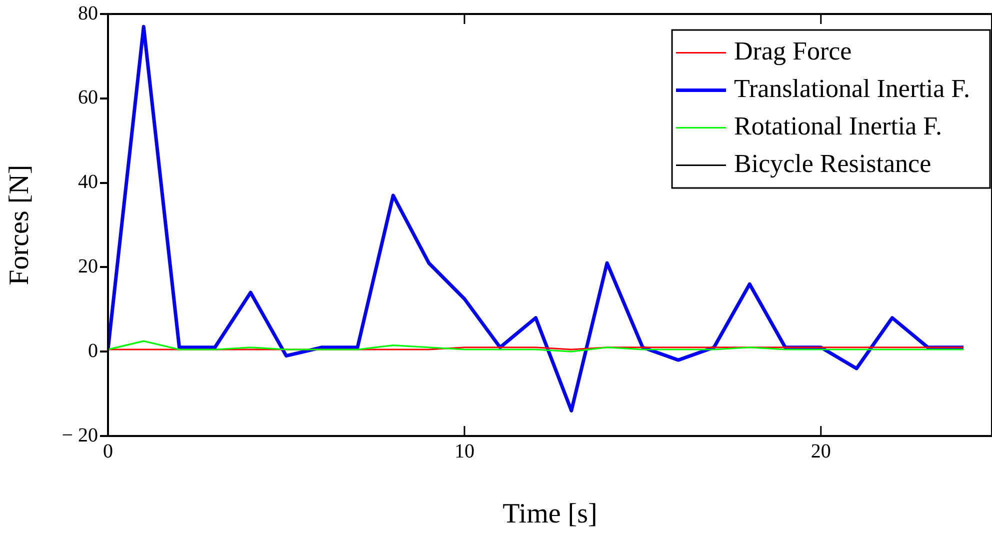 The width and height of the screenshot is (992, 536). What do you see at coordinates (88, 266) in the screenshot?
I see `y-tick-label: 20` at bounding box center [88, 266].